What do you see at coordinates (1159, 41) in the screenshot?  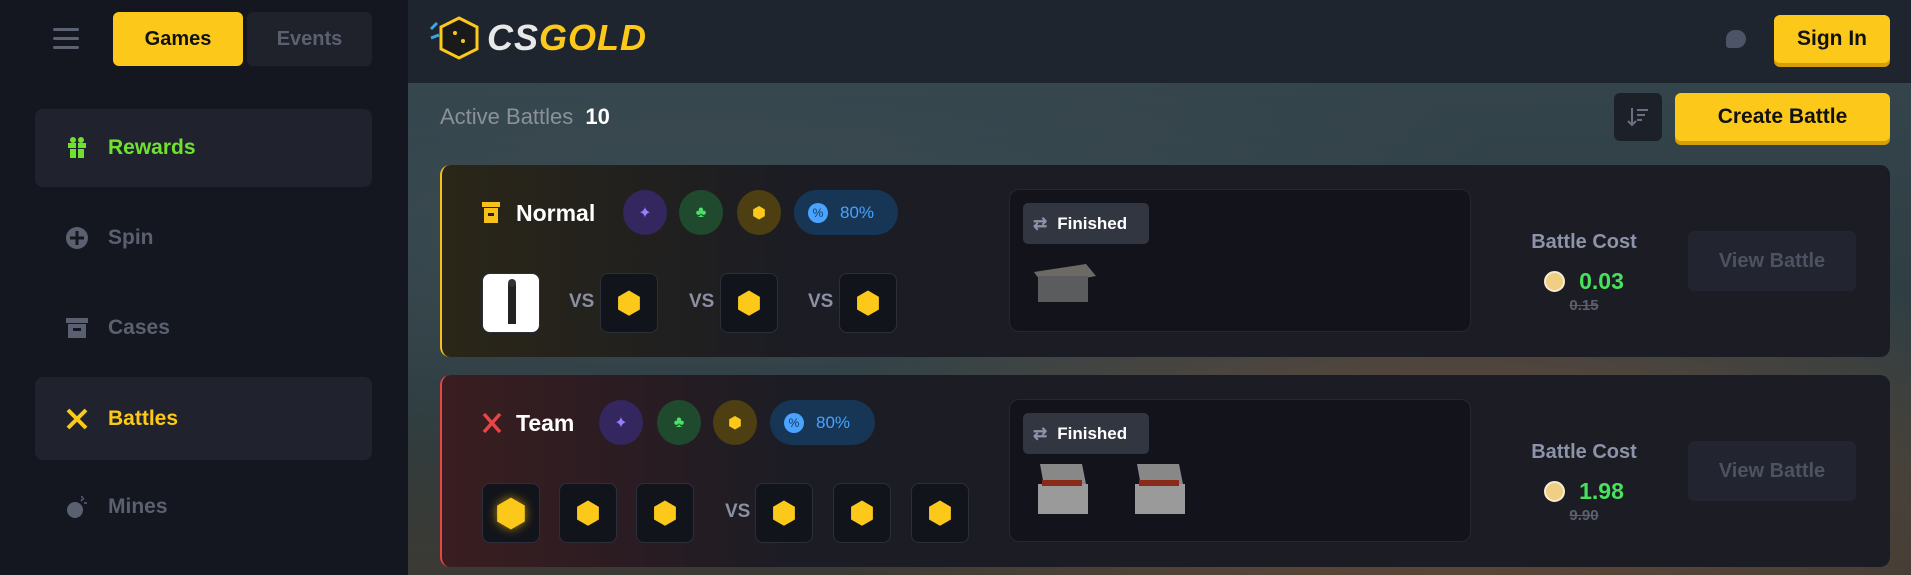 I see `header: CSGOLD Sign In` at bounding box center [1159, 41].